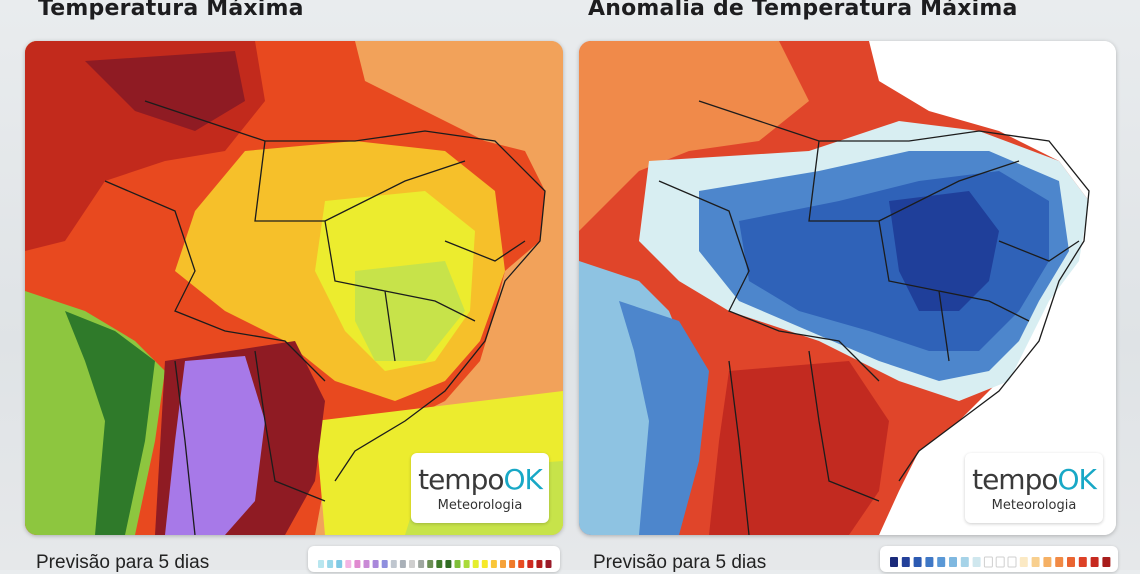 The height and width of the screenshot is (574, 1140). Describe the element at coordinates (680, 562) in the screenshot. I see `forecast-caption-right: Previsão para 5 dias` at that location.